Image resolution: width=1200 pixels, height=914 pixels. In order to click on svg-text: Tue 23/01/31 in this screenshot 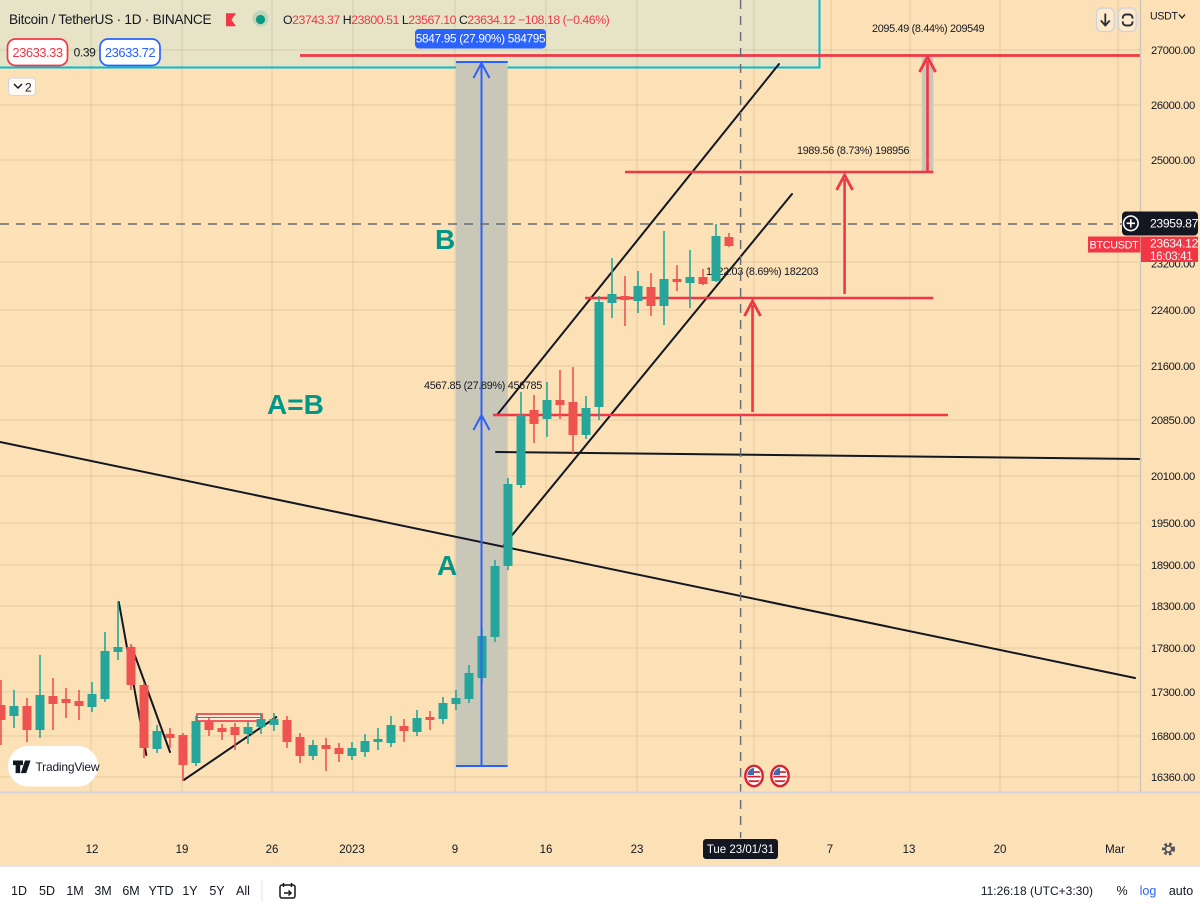, I will do `click(740, 850)`.